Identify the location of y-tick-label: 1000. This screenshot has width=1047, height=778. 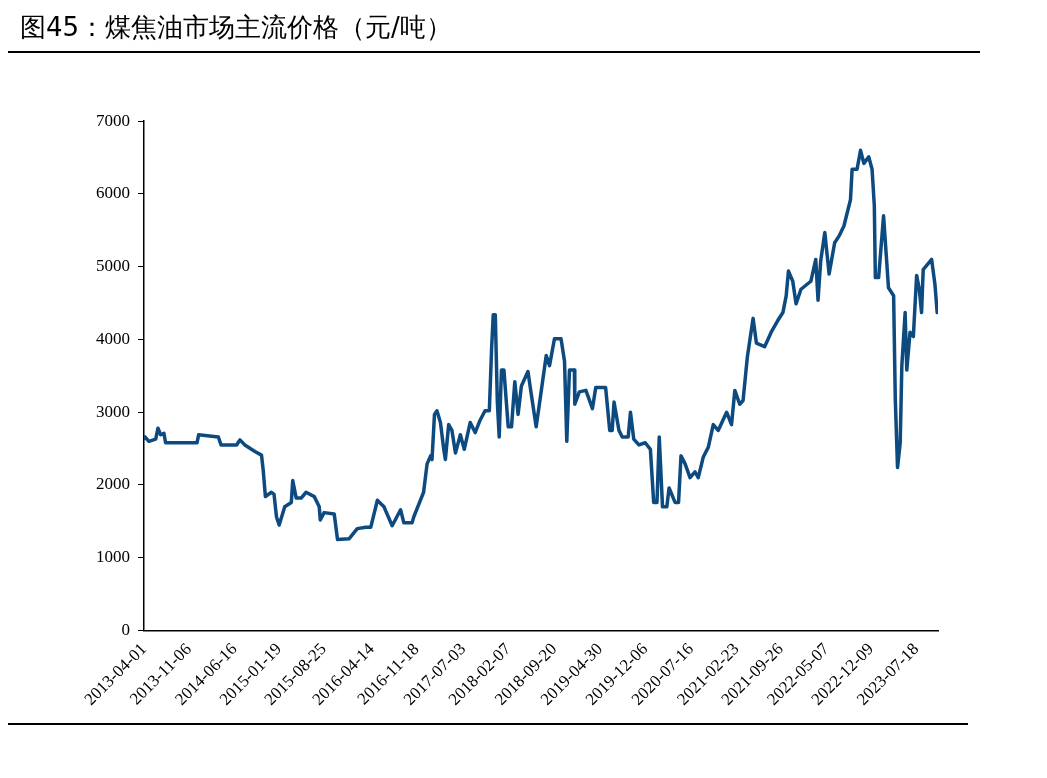
(113, 557).